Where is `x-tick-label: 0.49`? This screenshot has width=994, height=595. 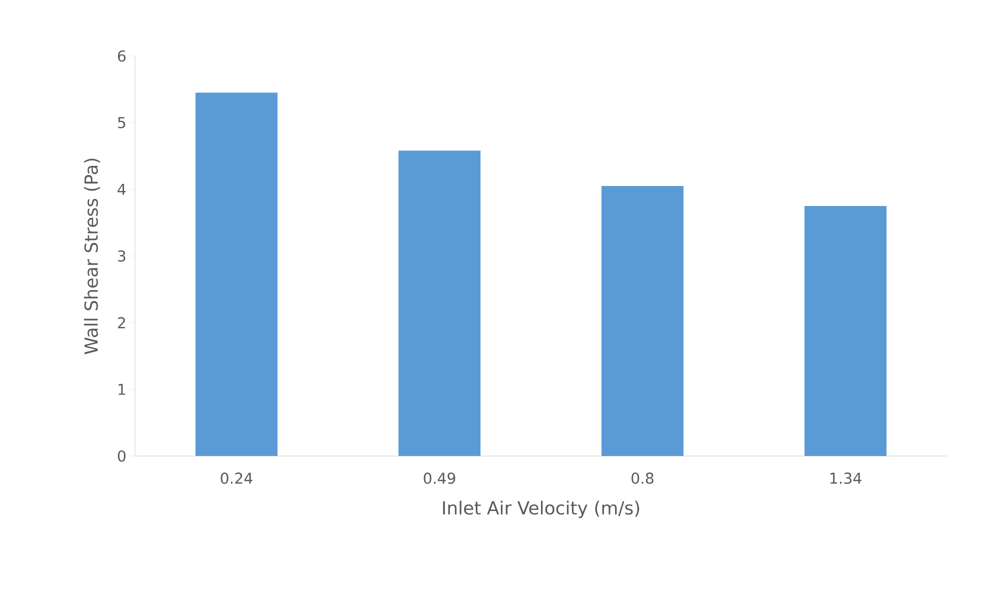 x-tick-label: 0.49 is located at coordinates (440, 478).